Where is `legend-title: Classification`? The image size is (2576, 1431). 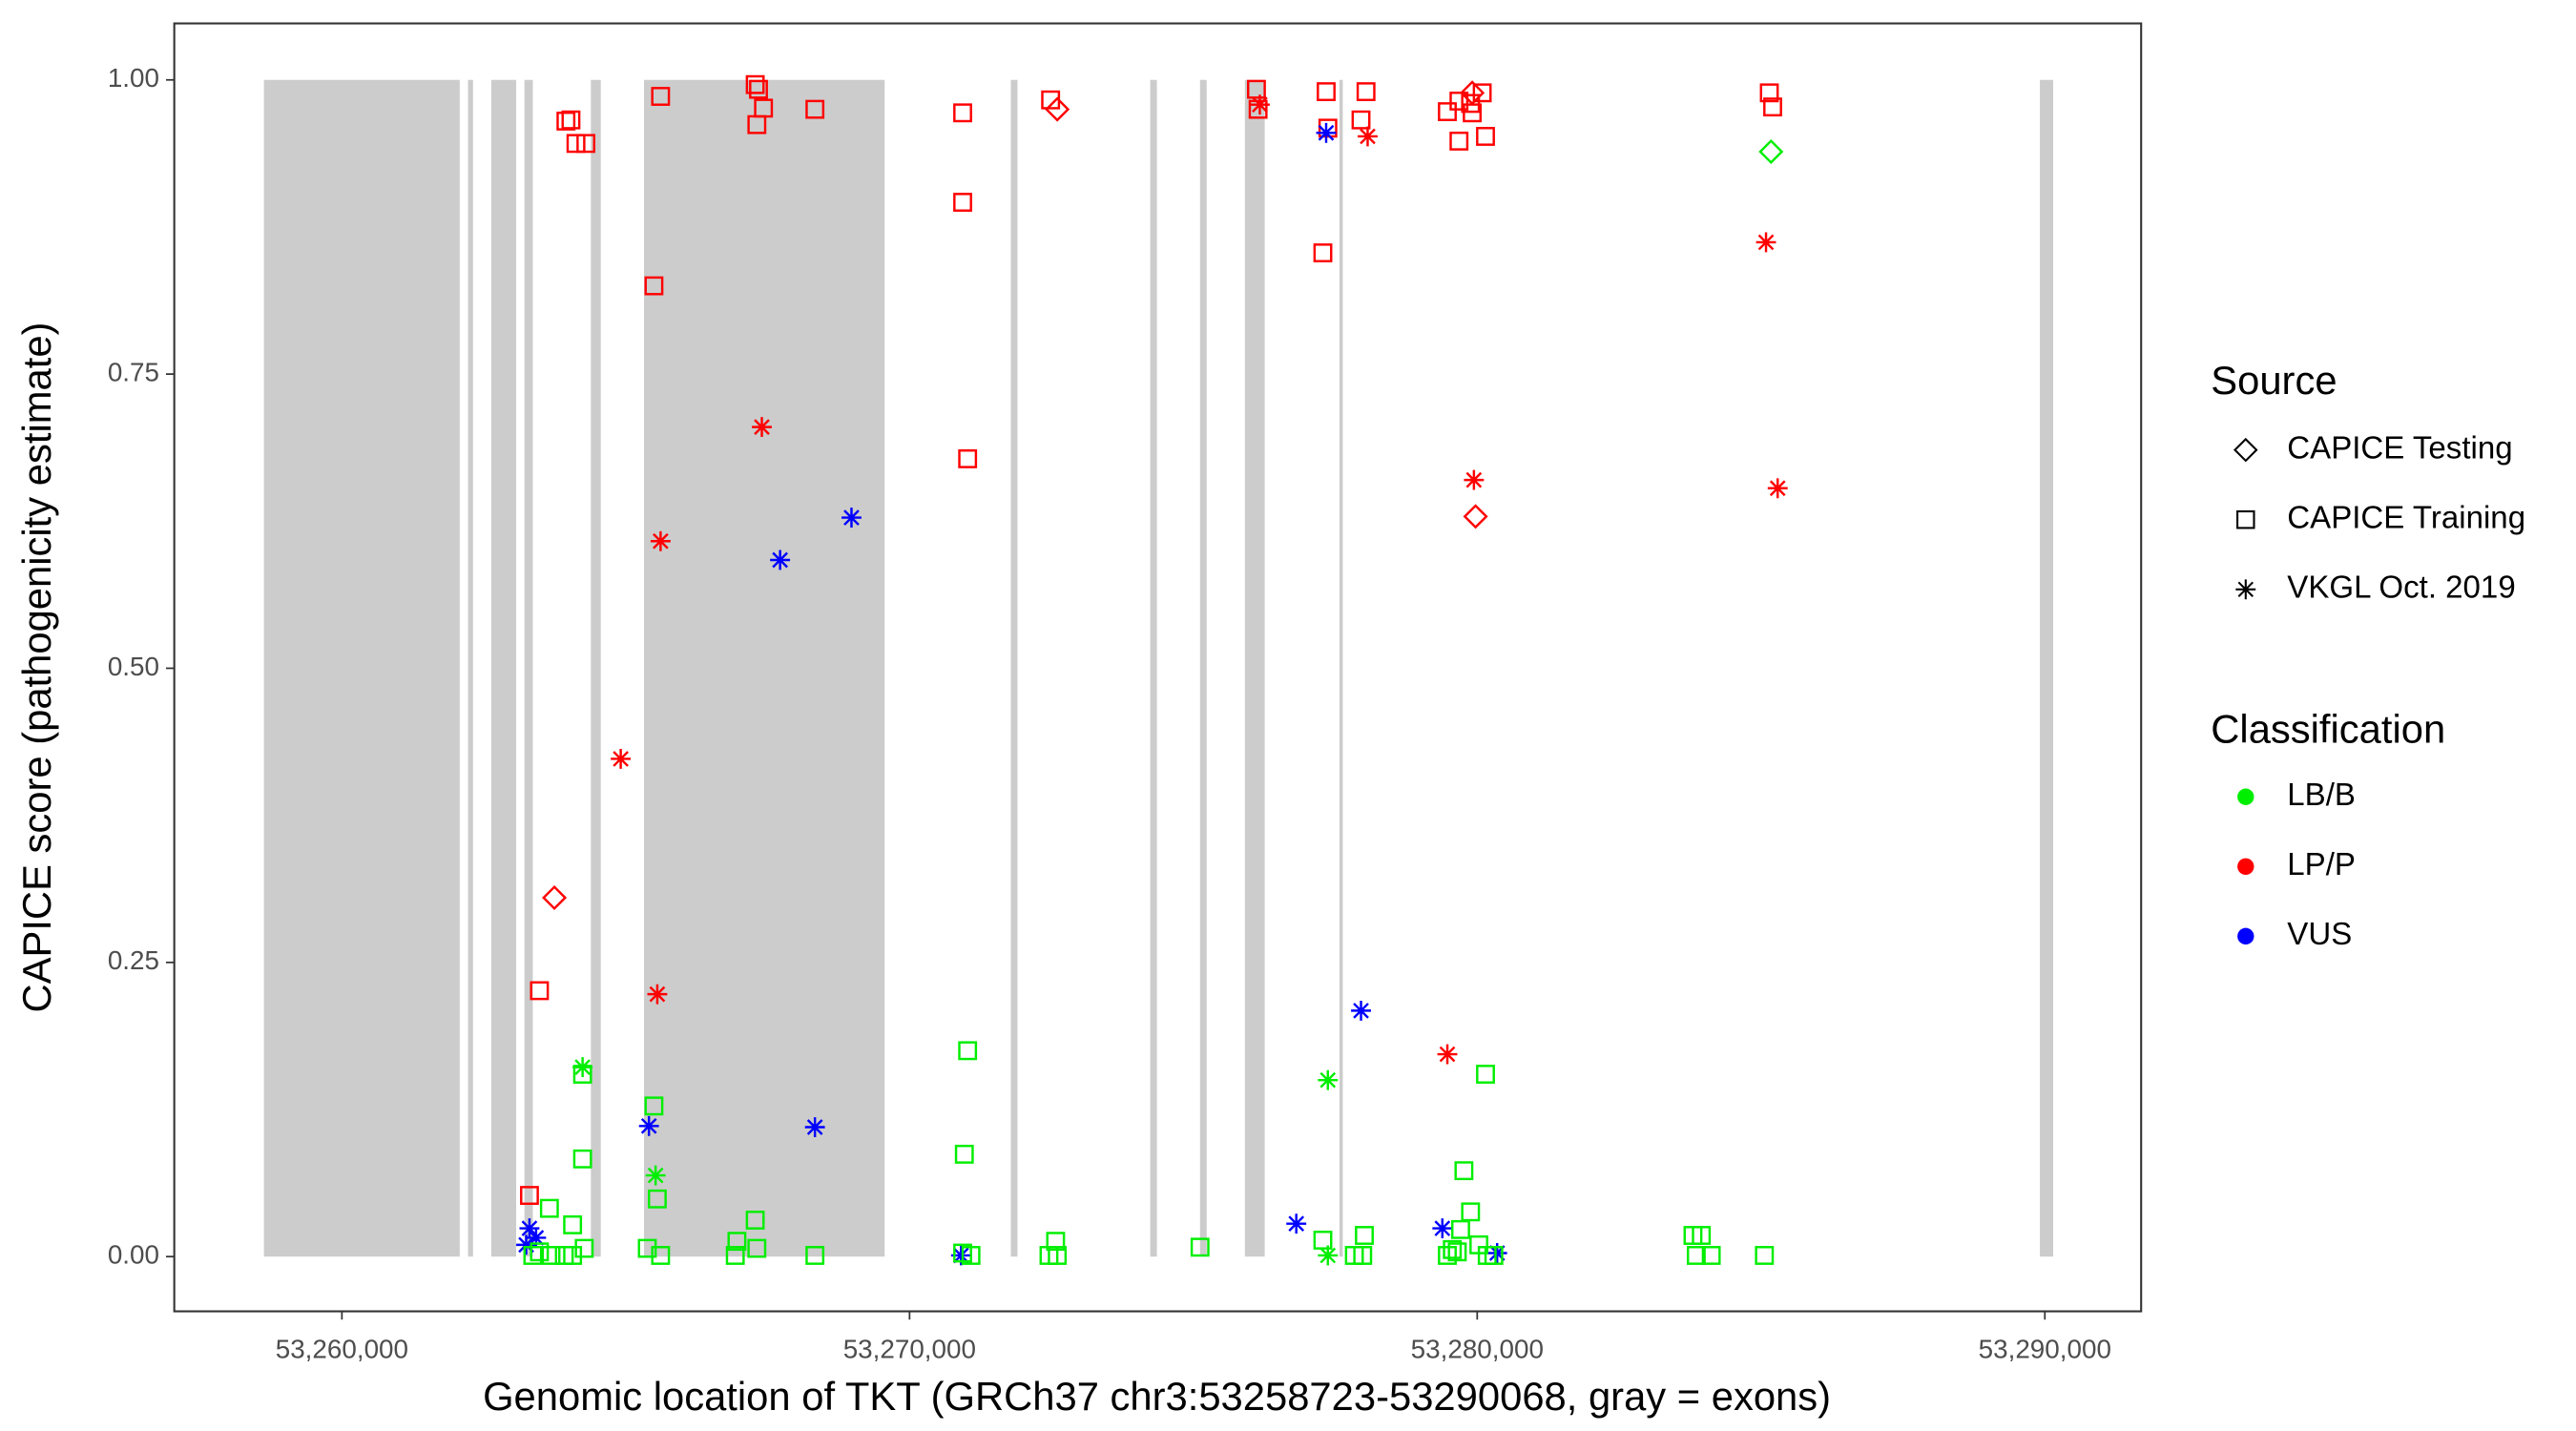
legend-title: Classification is located at coordinates (2328, 728).